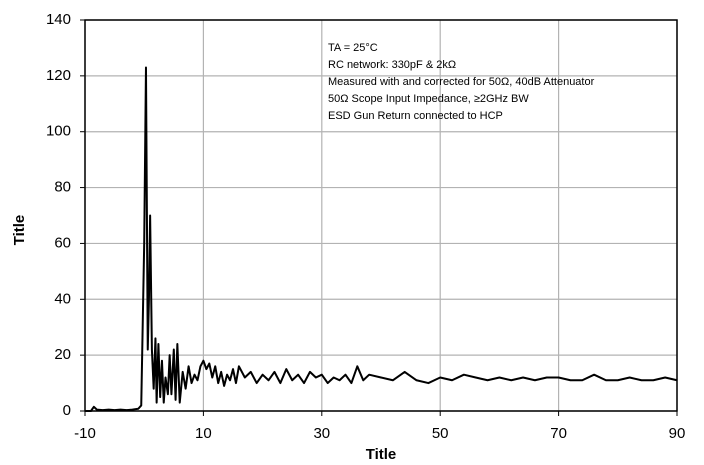 This screenshot has height=465, width=704. Describe the element at coordinates (392, 65) in the screenshot. I see `annotation: RC network: 330pF & 2kΩ` at that location.